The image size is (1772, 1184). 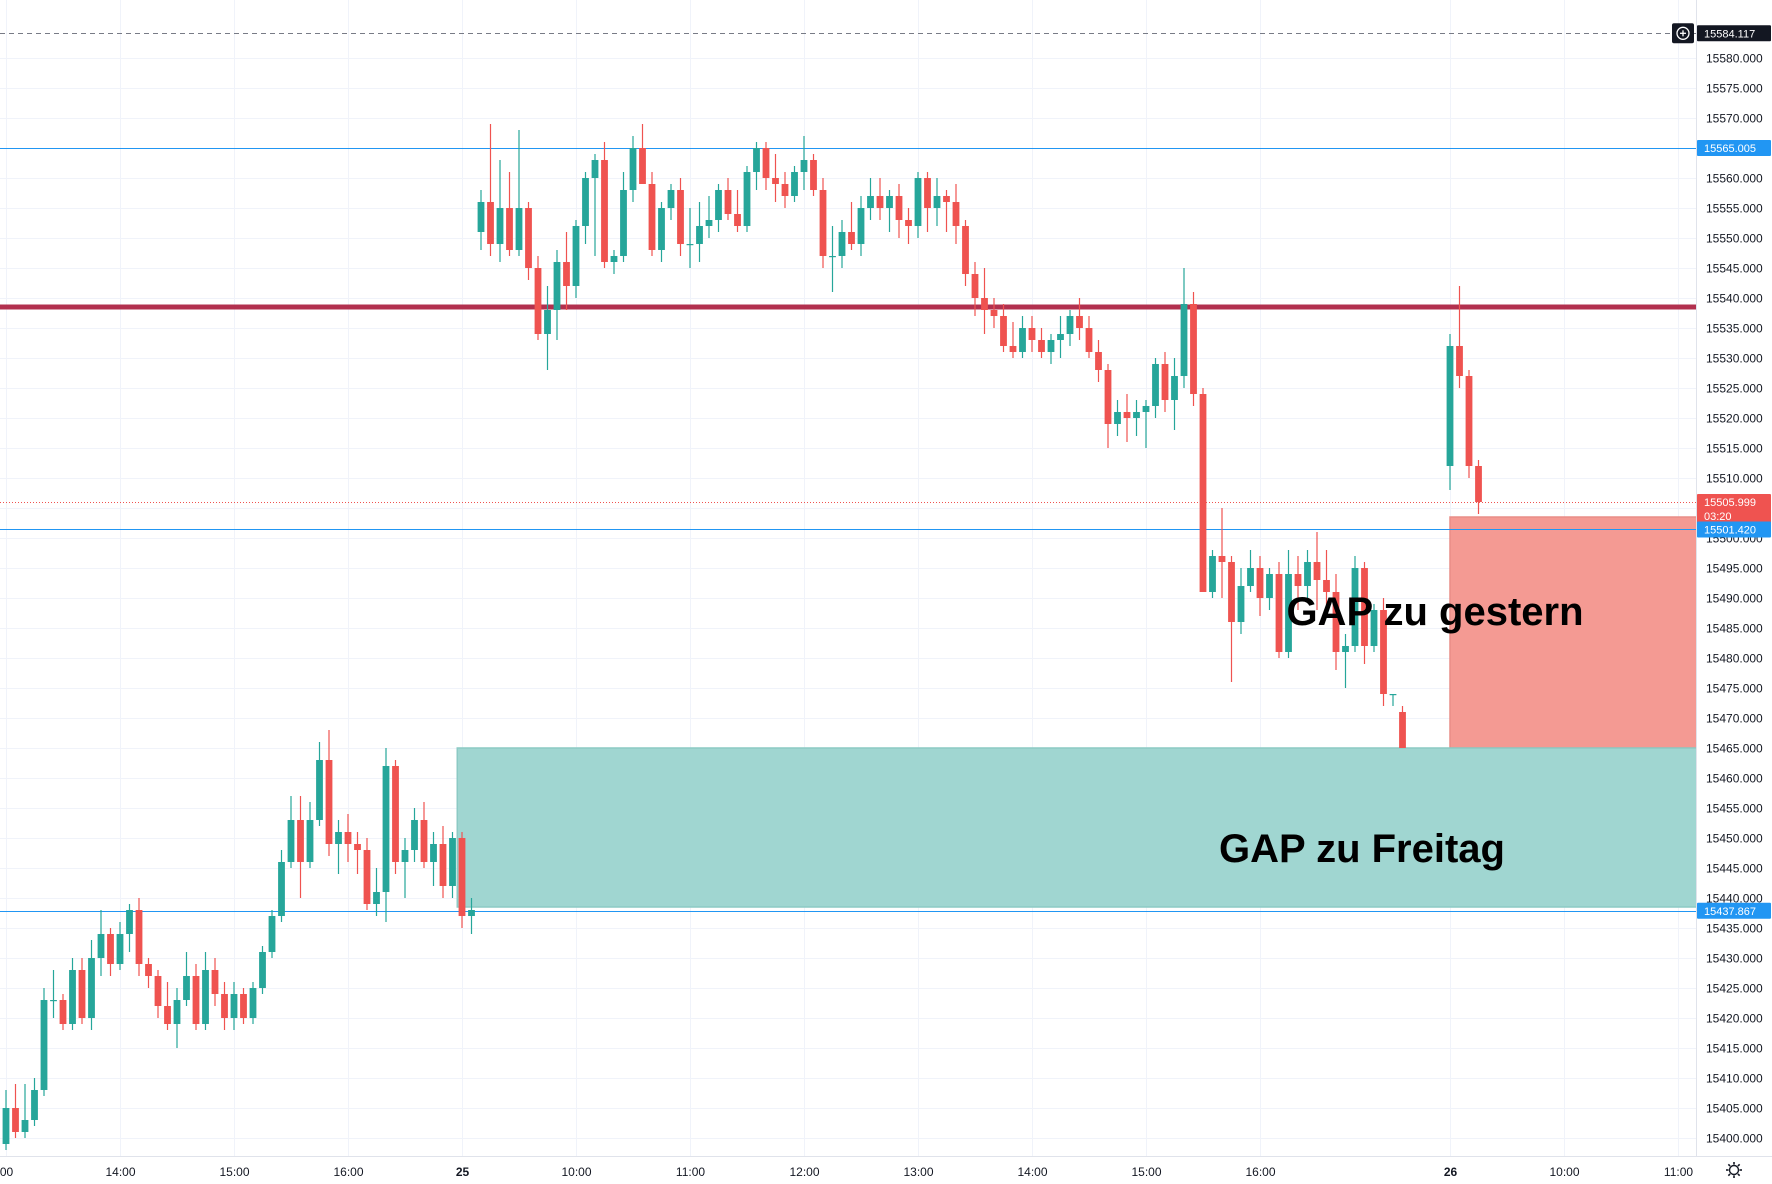 I want to click on price-tag-value: 15505.999, so click(x=1730, y=503).